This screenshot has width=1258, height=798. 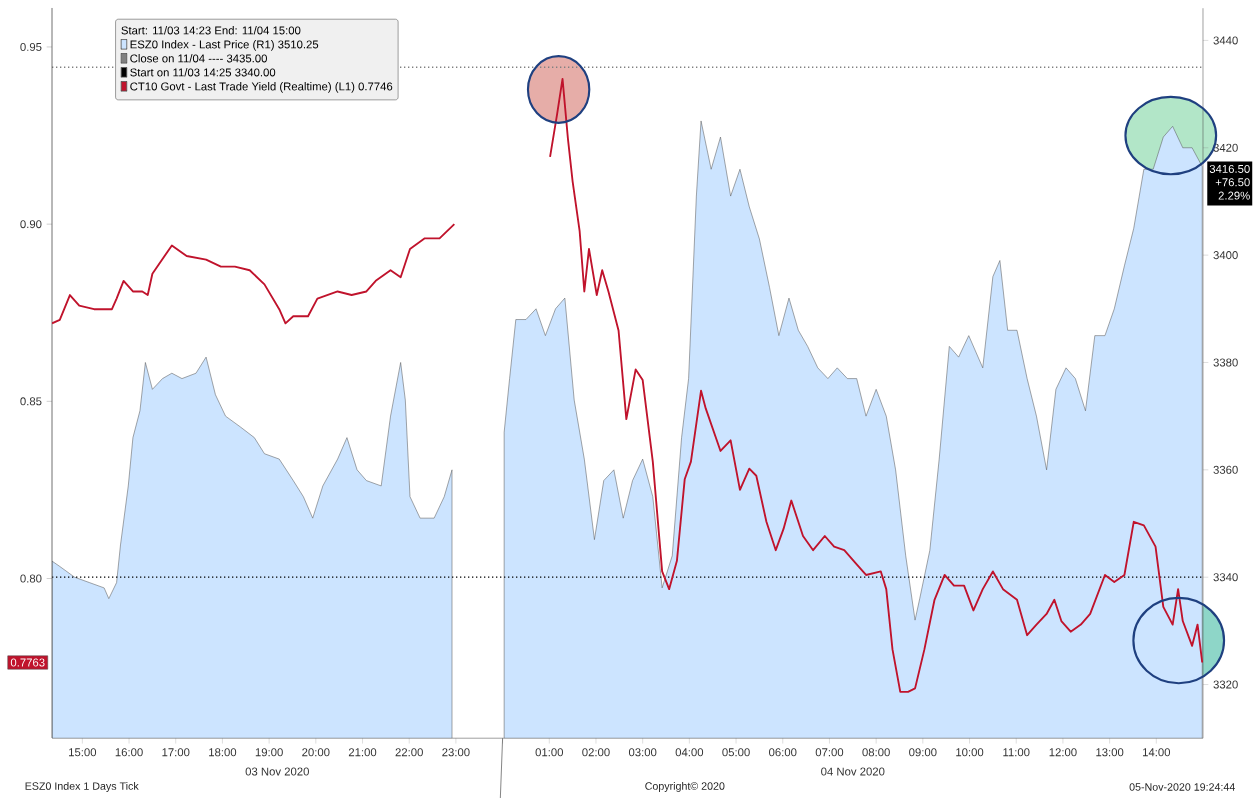 I want to click on legend-label: Start on 11/03 14:25 3340.00, so click(x=203, y=72).